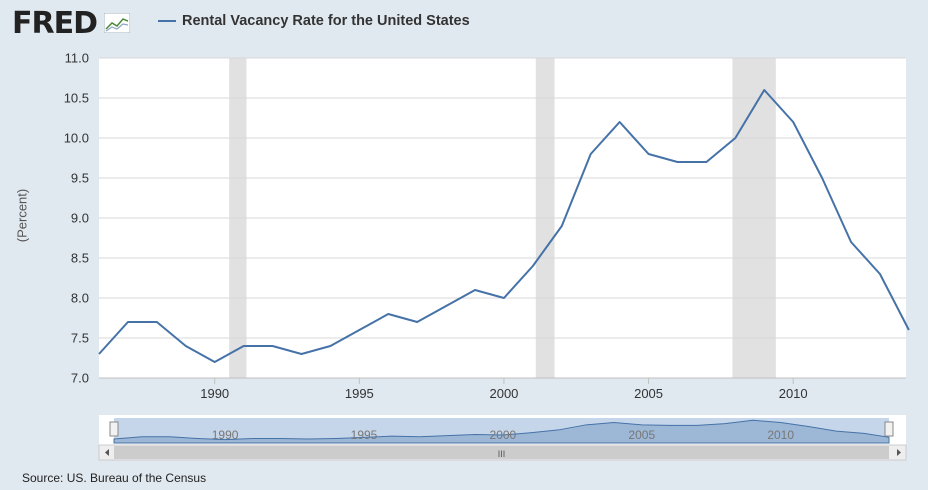 The image size is (928, 490). Describe the element at coordinates (76, 98) in the screenshot. I see `y-tick-label: 10.5` at that location.